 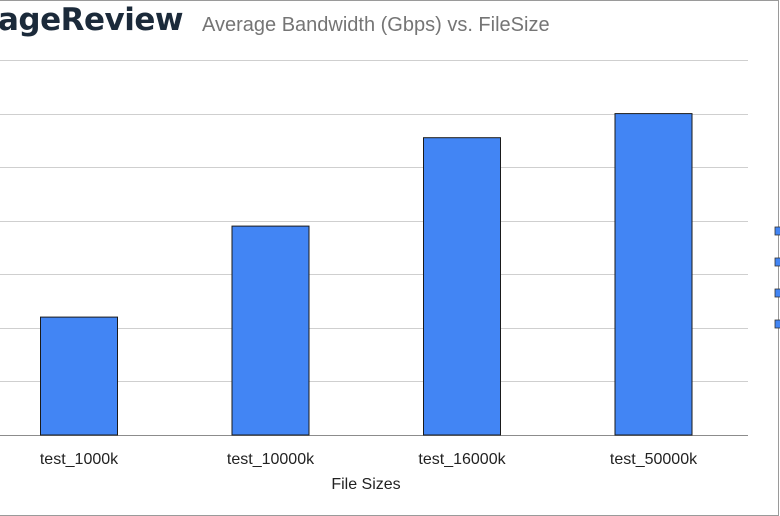 What do you see at coordinates (376, 25) in the screenshot?
I see `chart-title: Average Bandwidth (Gbps) vs. FileSize` at bounding box center [376, 25].